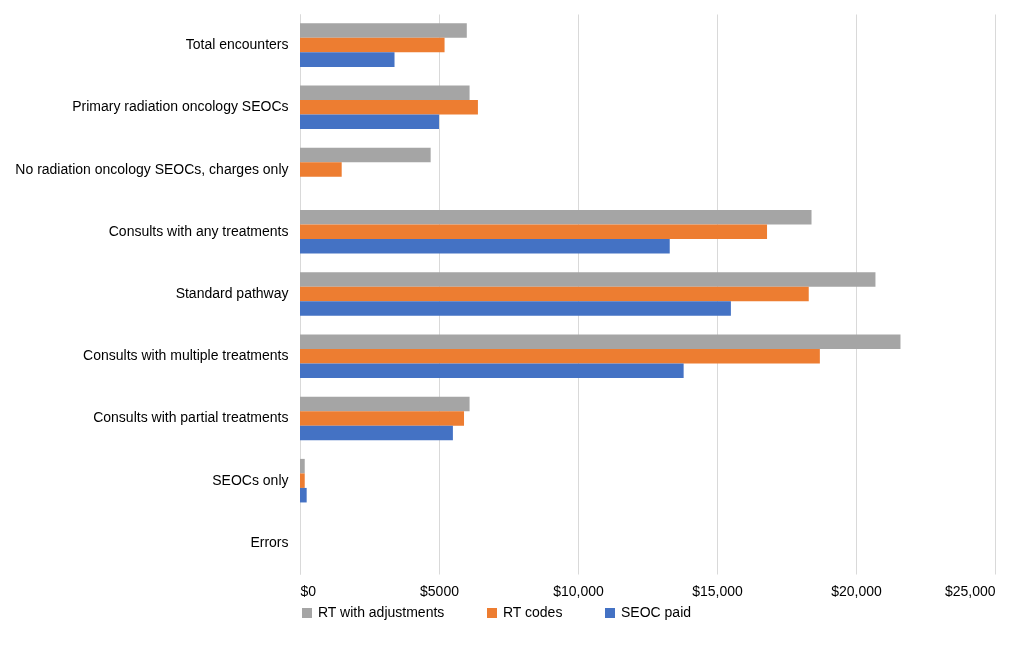  What do you see at coordinates (308, 590) in the screenshot?
I see `x-tick-label: $0` at bounding box center [308, 590].